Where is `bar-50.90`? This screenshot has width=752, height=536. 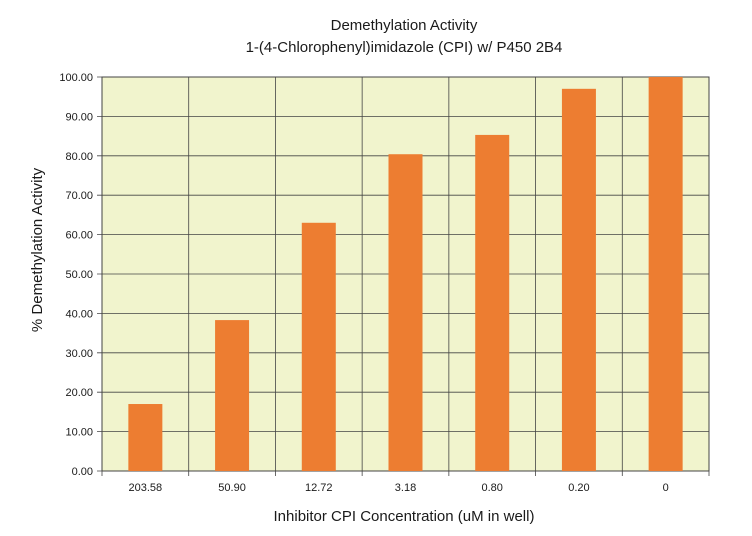
bar-50.90 is located at coordinates (232, 395).